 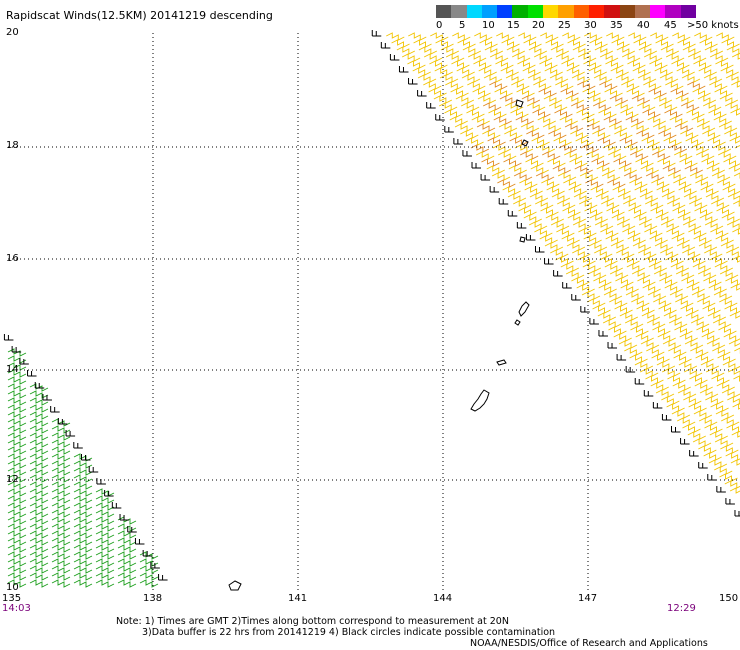 I want to click on legend-label-25: 25, so click(x=564, y=25).